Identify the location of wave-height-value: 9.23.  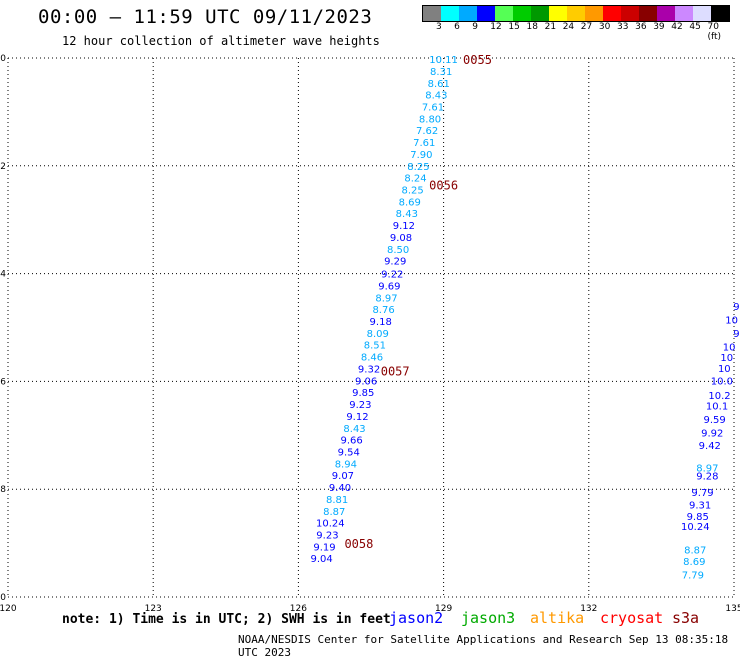
(327, 535).